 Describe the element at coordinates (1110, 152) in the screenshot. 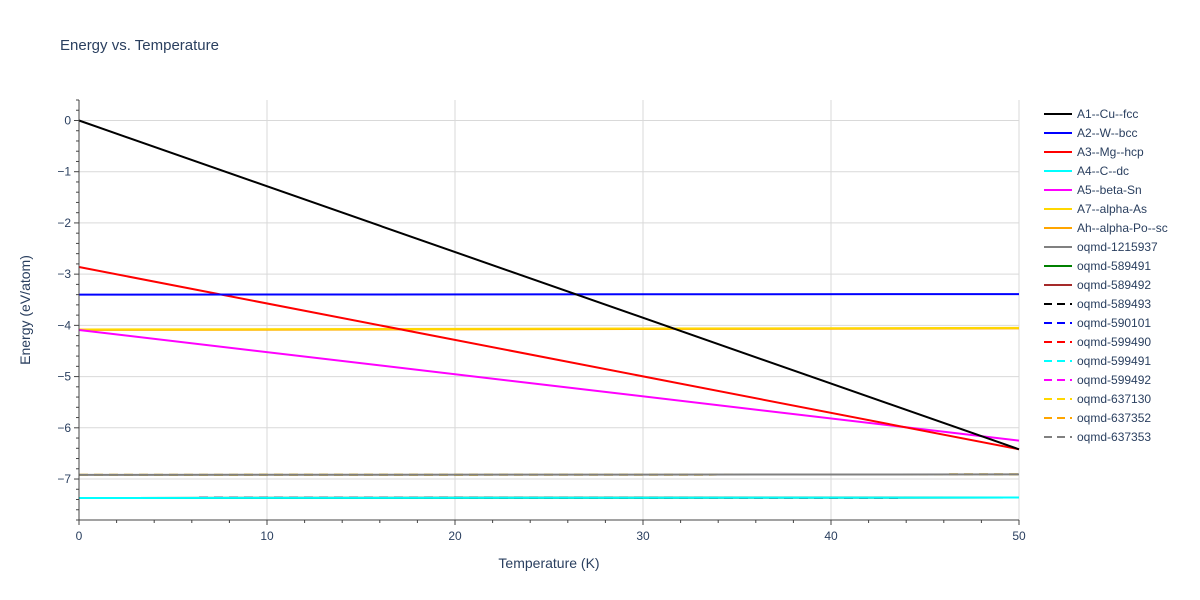

I see `legend-label: A3--Mg--hcp` at that location.